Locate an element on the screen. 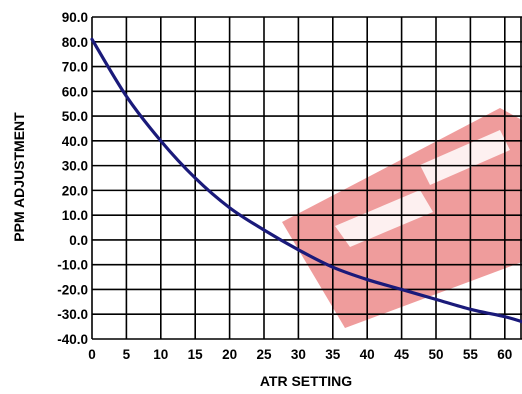 This screenshot has width=522, height=394. y-tick-label: 10.0 is located at coordinates (75, 215).